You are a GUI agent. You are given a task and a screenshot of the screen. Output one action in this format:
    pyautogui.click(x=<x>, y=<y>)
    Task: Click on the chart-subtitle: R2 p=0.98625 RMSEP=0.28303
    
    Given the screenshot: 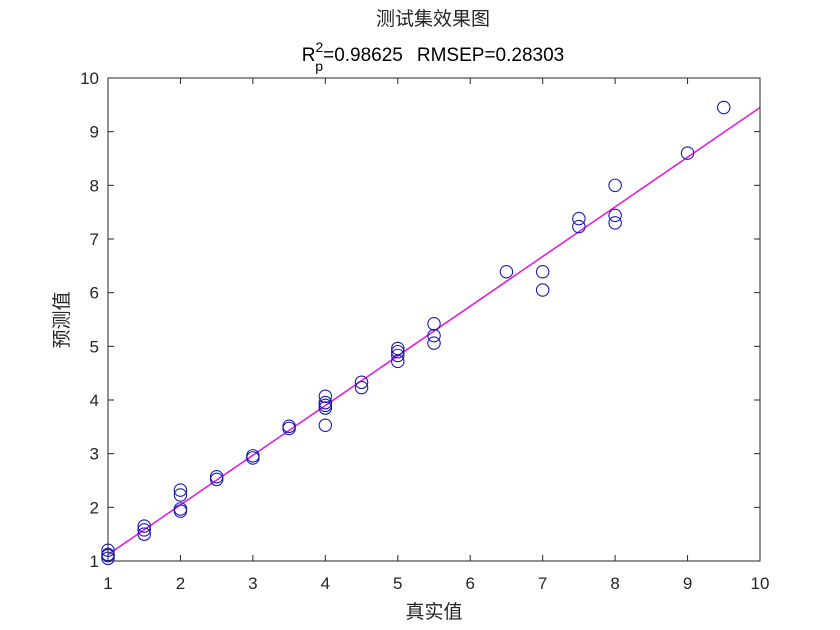 What is the action you would take?
    pyautogui.click(x=433, y=56)
    